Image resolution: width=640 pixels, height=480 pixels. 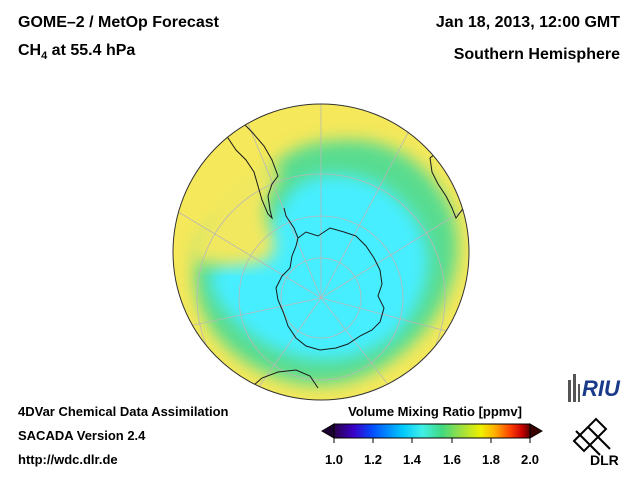 I want to click on riu-logo: RIU, so click(x=594, y=388).